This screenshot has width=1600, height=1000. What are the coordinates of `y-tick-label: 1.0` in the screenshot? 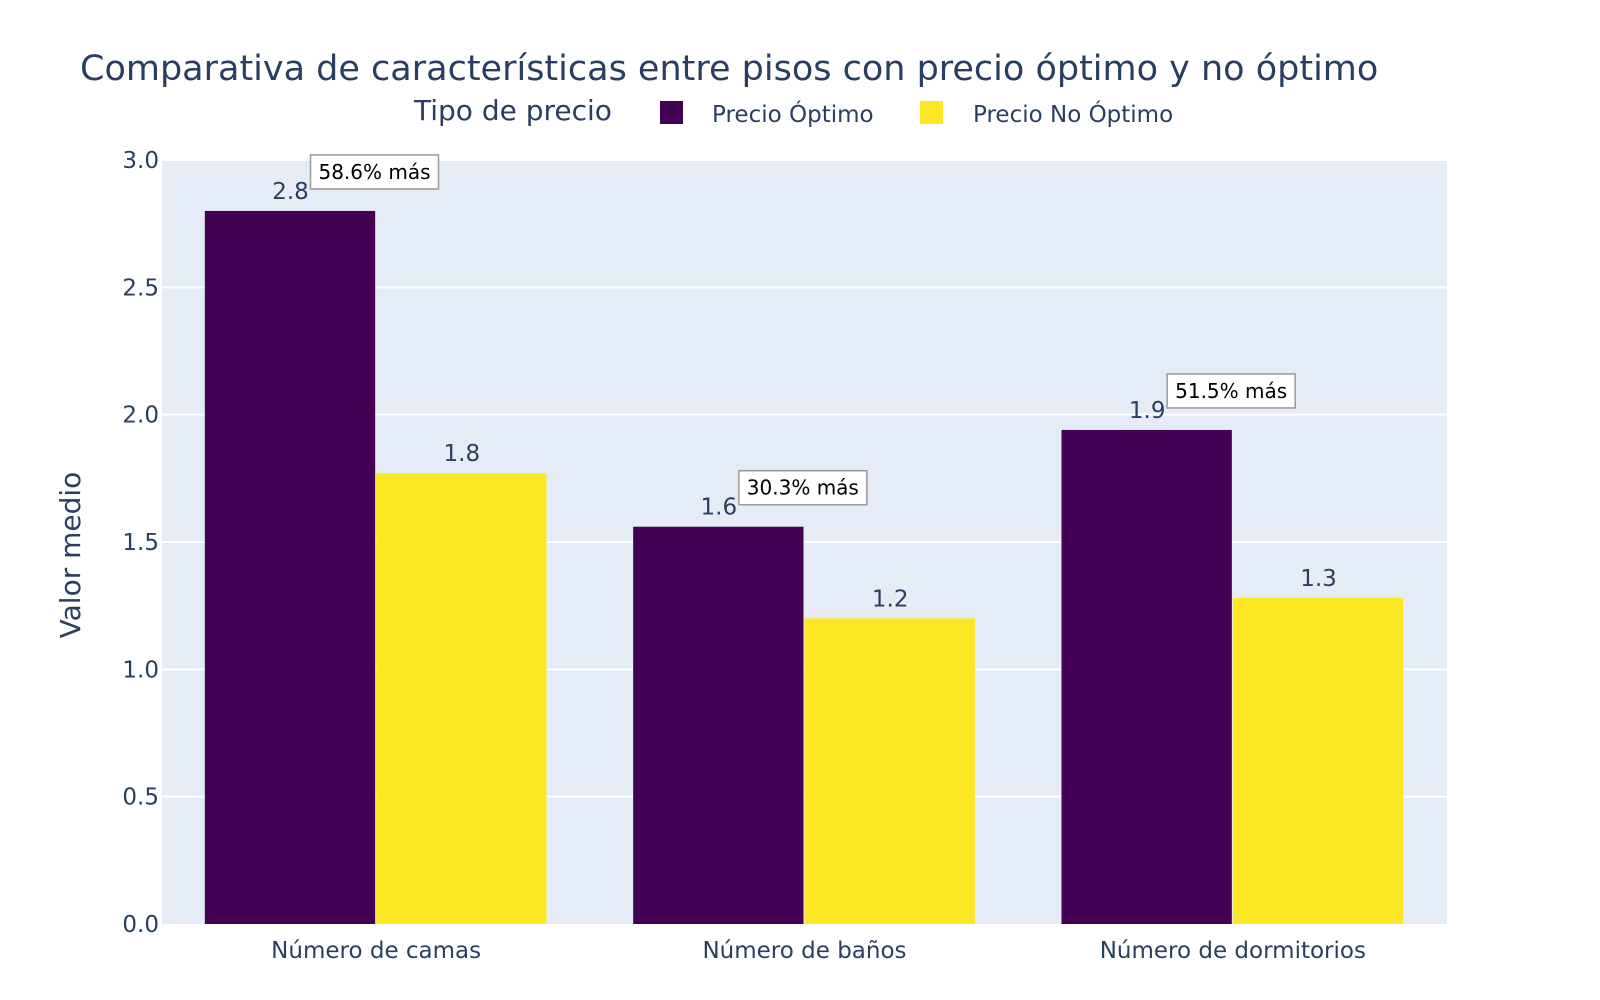 It's located at (140, 670).